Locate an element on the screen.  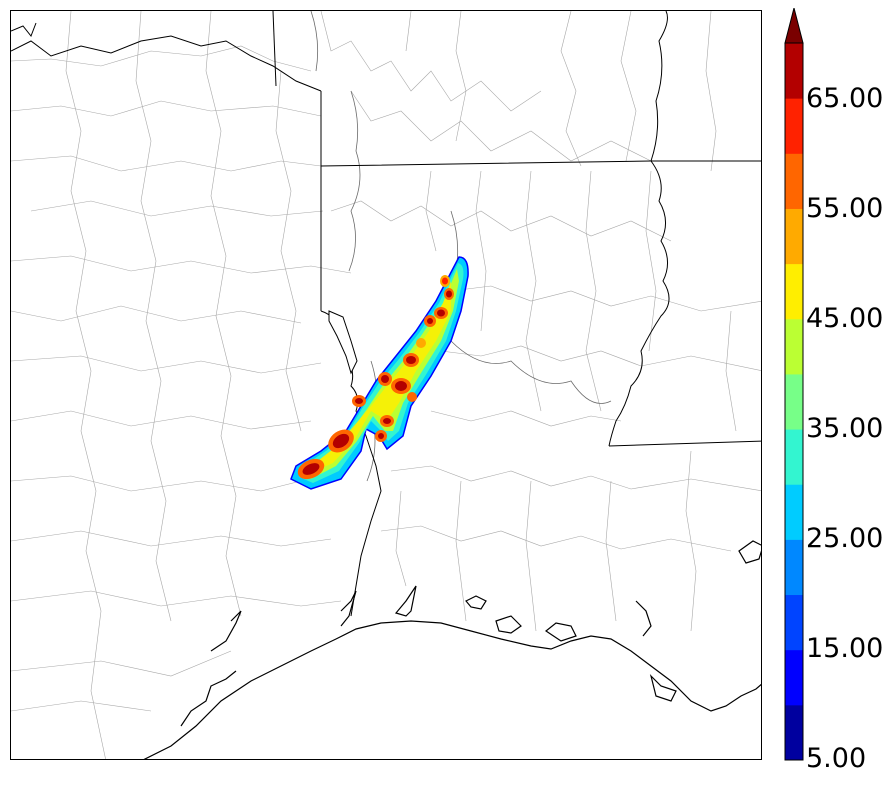
colorbar-tick-65: 65.00 is located at coordinates (845, 98).